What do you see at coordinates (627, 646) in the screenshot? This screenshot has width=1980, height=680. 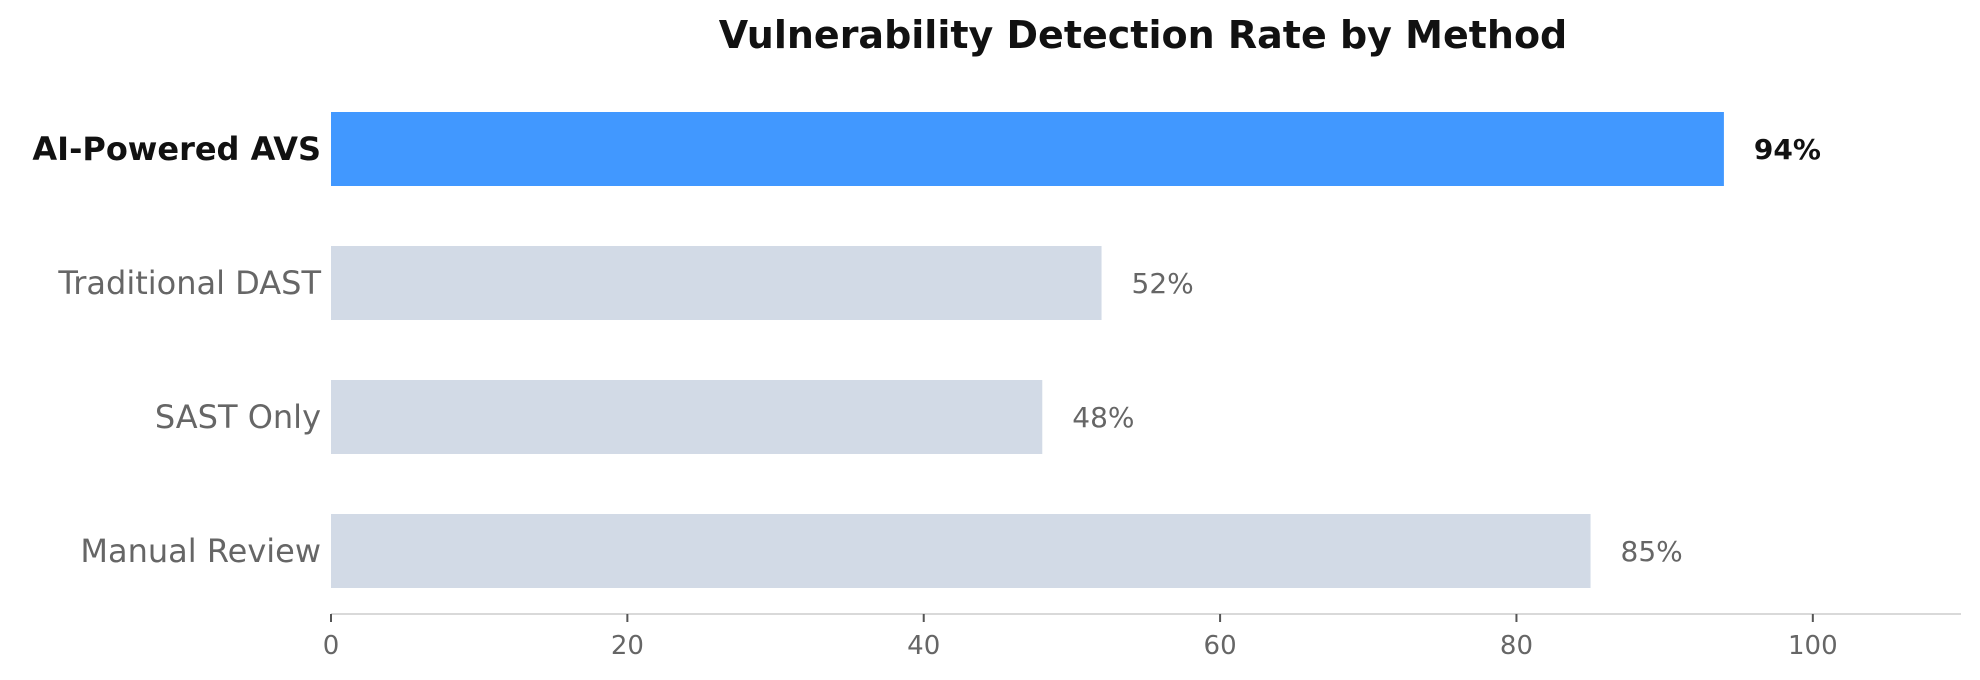 I see `x-tick-label: 20` at bounding box center [627, 646].